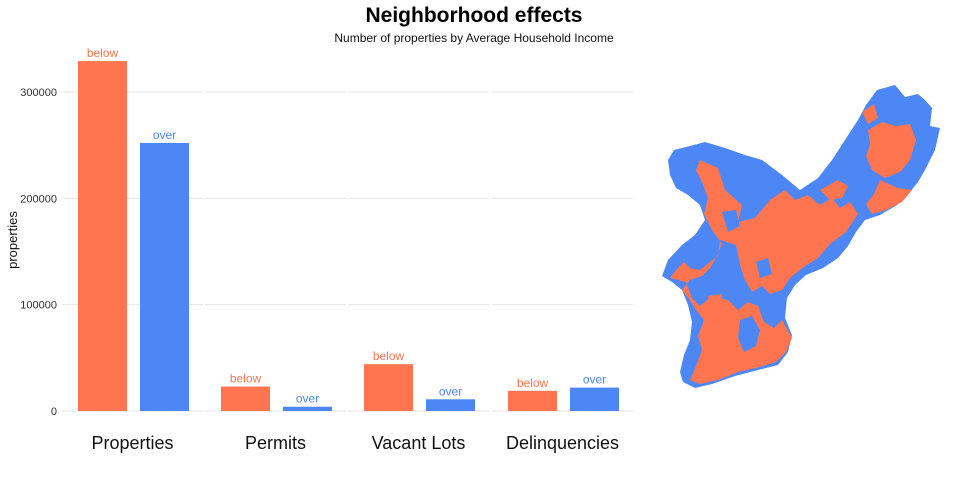  I want to click on chart-title: Neighborhood effects, so click(474, 15).